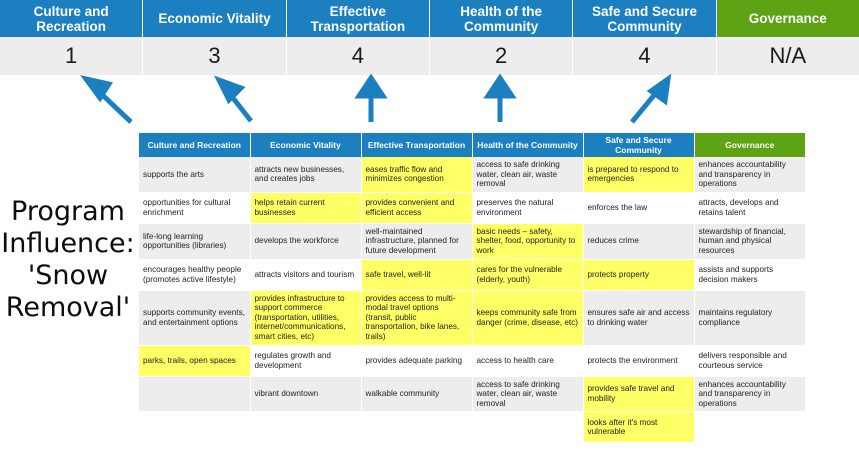  Describe the element at coordinates (358, 18) in the screenshot. I see `scorecard-header-cell-2: Effective Transportation` at that location.